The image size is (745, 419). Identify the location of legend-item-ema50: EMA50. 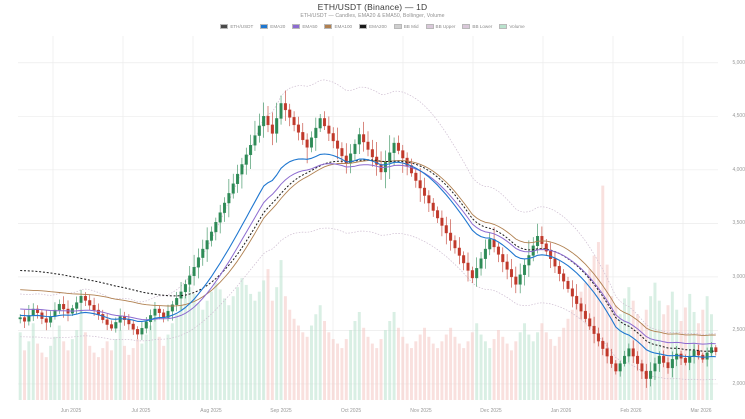
(304, 26).